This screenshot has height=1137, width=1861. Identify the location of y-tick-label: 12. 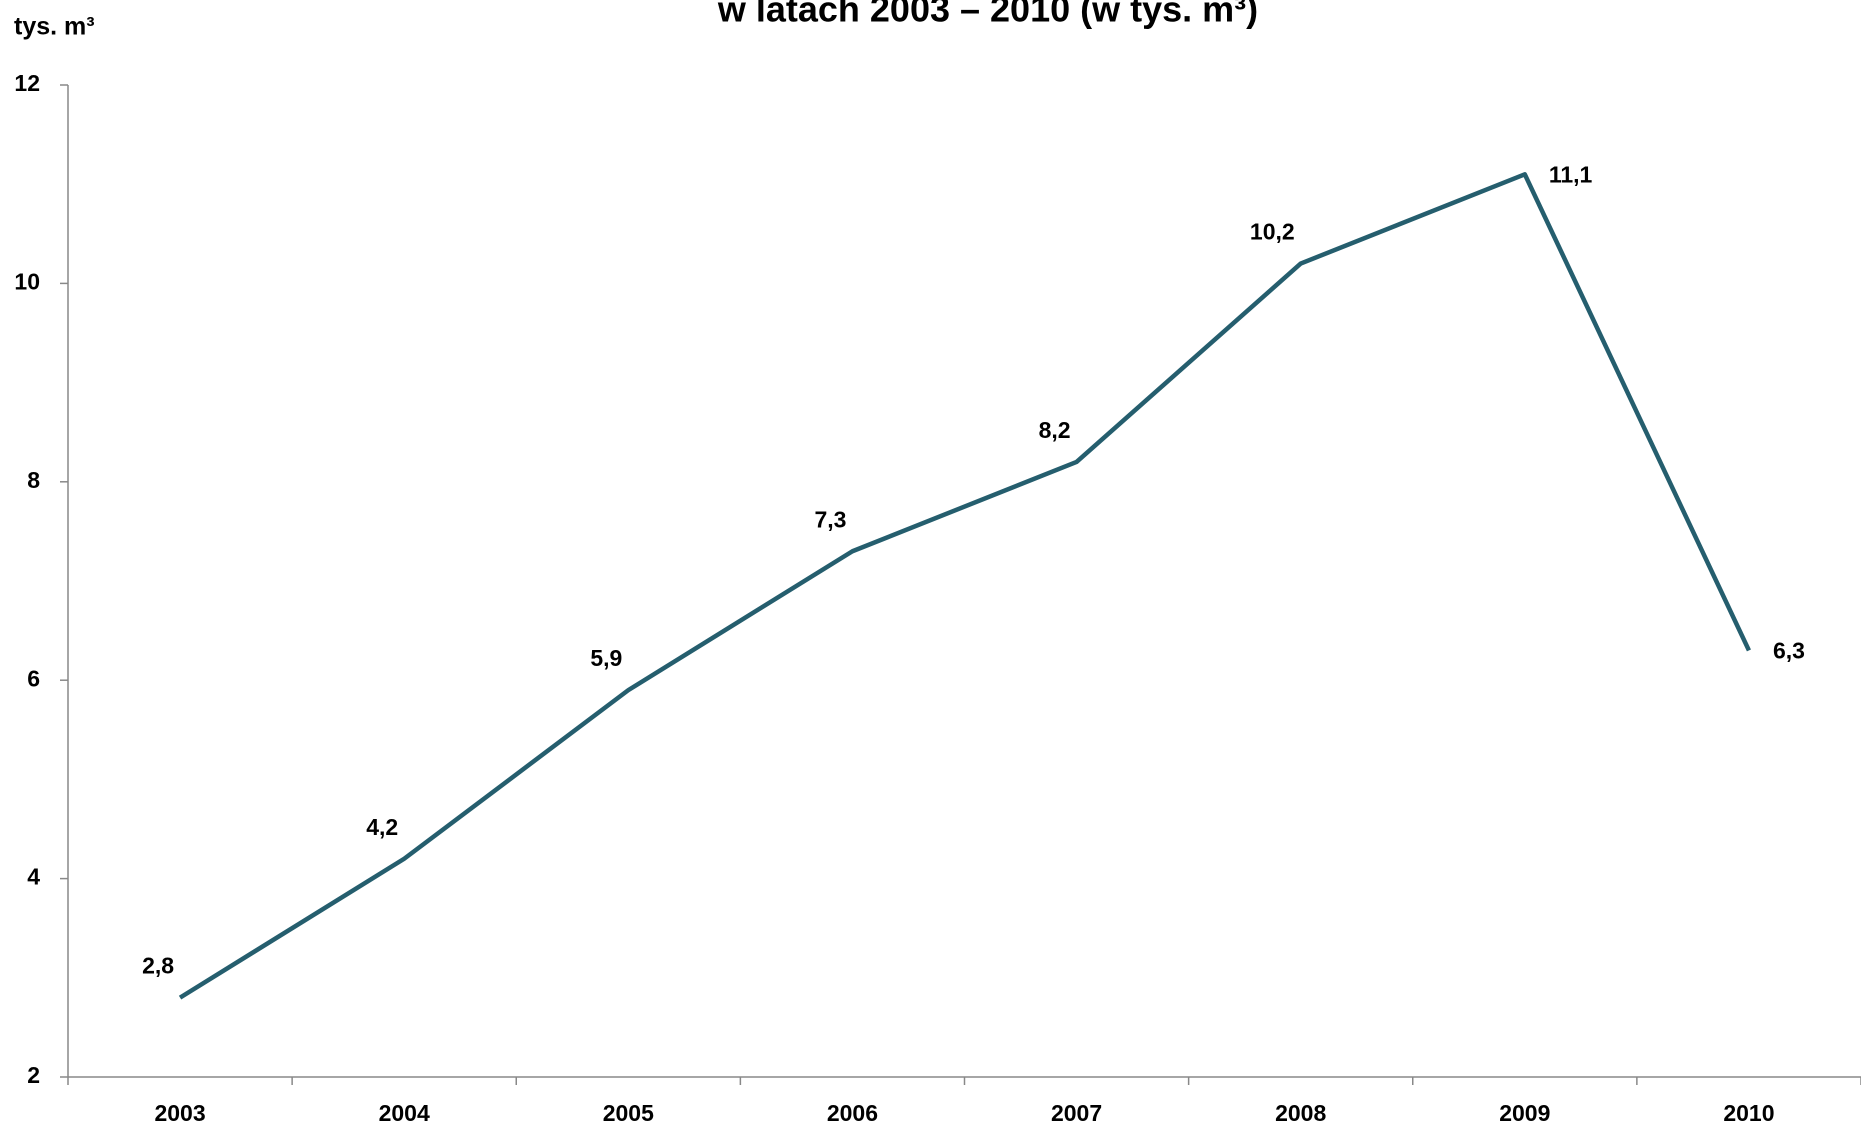
(27, 83).